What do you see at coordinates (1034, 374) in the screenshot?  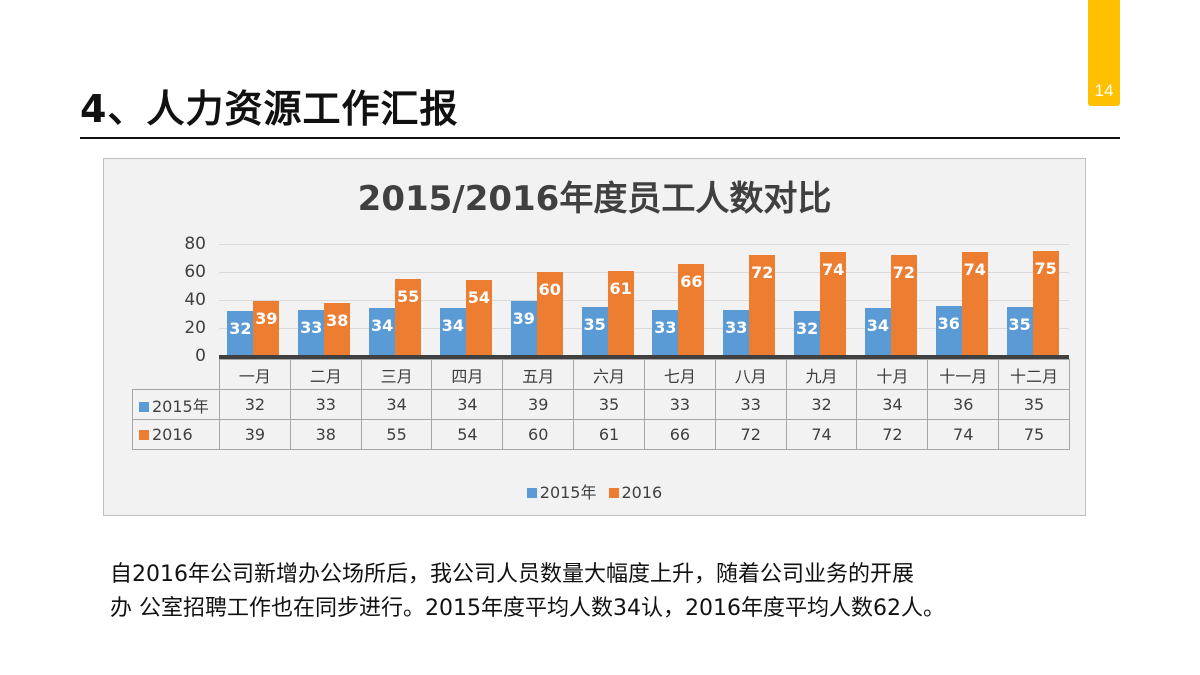 I see `table-header-cell: 十二月` at bounding box center [1034, 374].